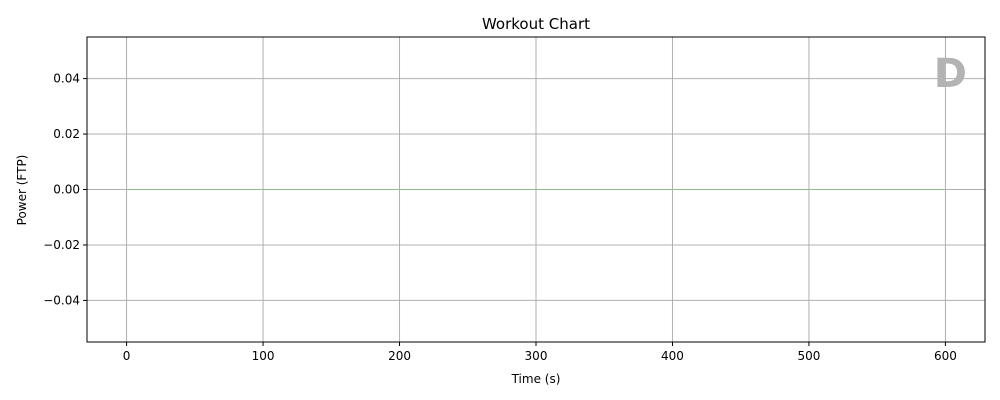  I want to click on y-tick-label: 0.00, so click(66, 190).